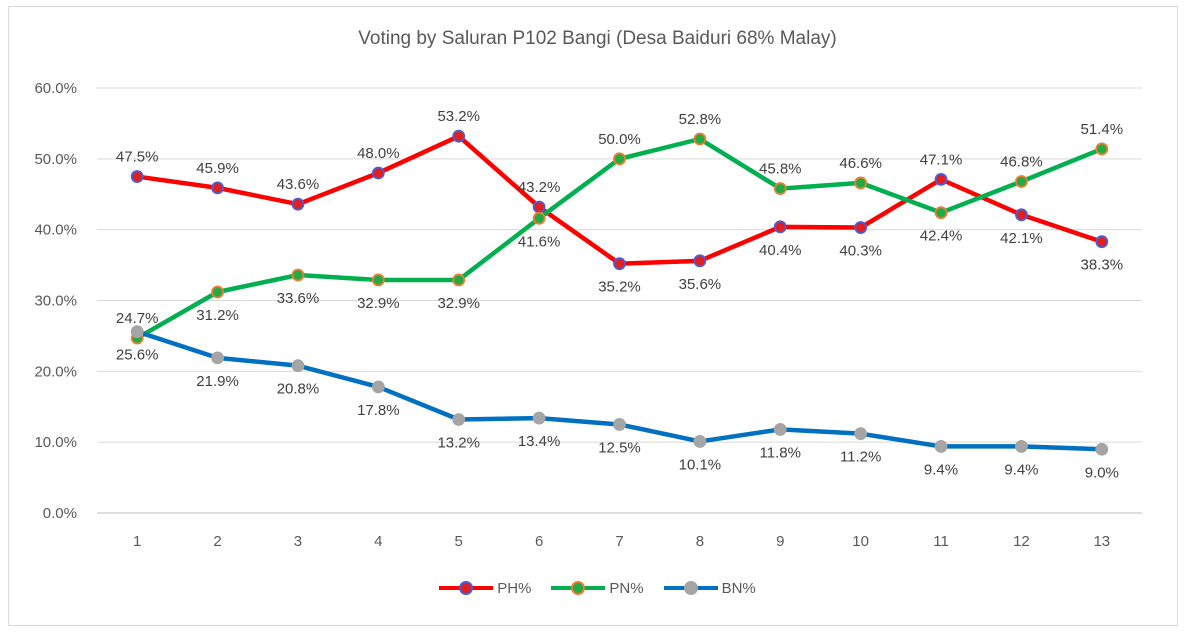 This screenshot has width=1195, height=640. I want to click on data-label-pn: 33.6%, so click(298, 298).